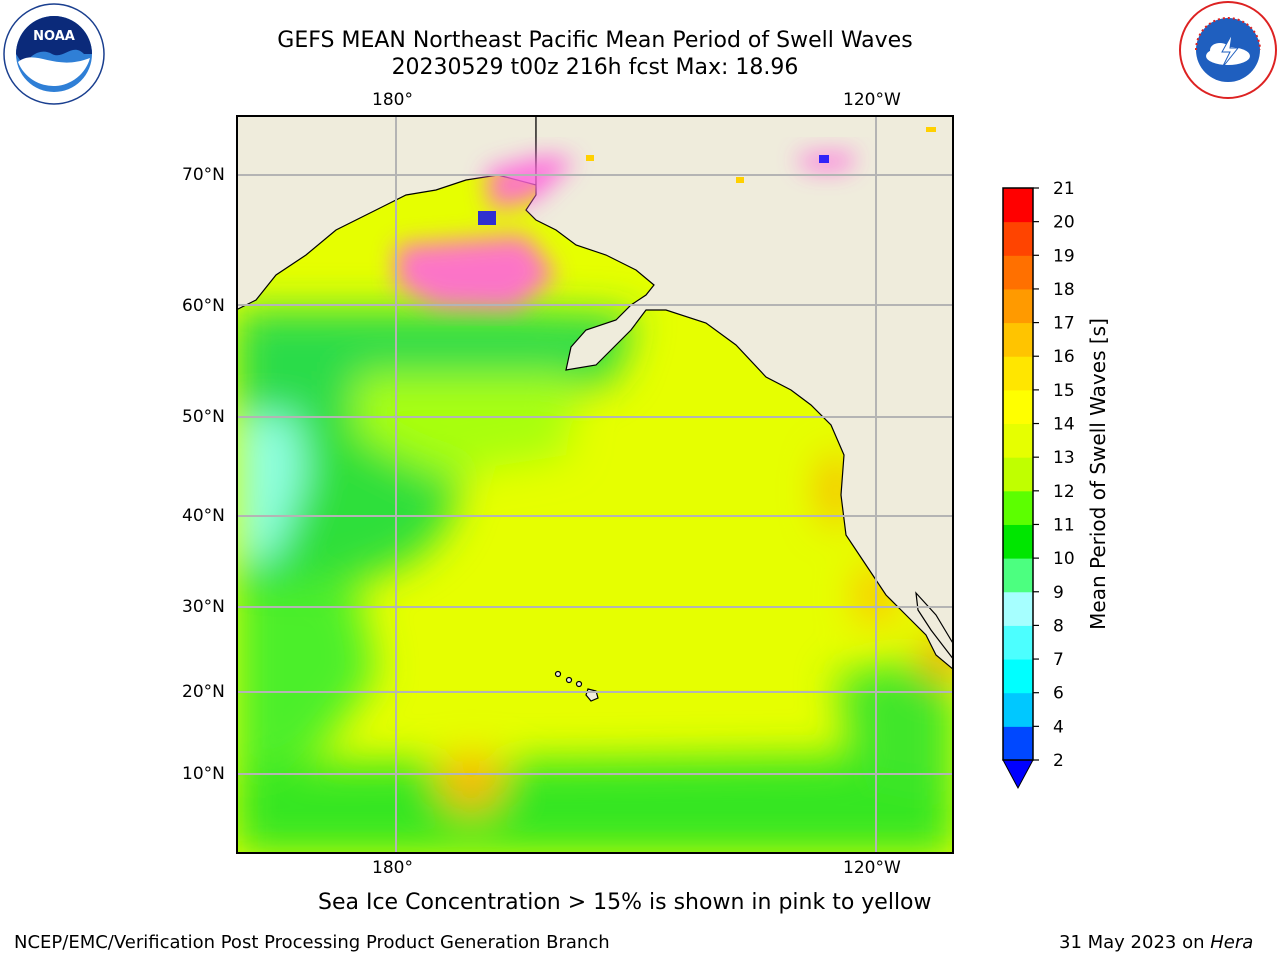  What do you see at coordinates (1064, 290) in the screenshot?
I see `colorbar-tick-label: 18` at bounding box center [1064, 290].